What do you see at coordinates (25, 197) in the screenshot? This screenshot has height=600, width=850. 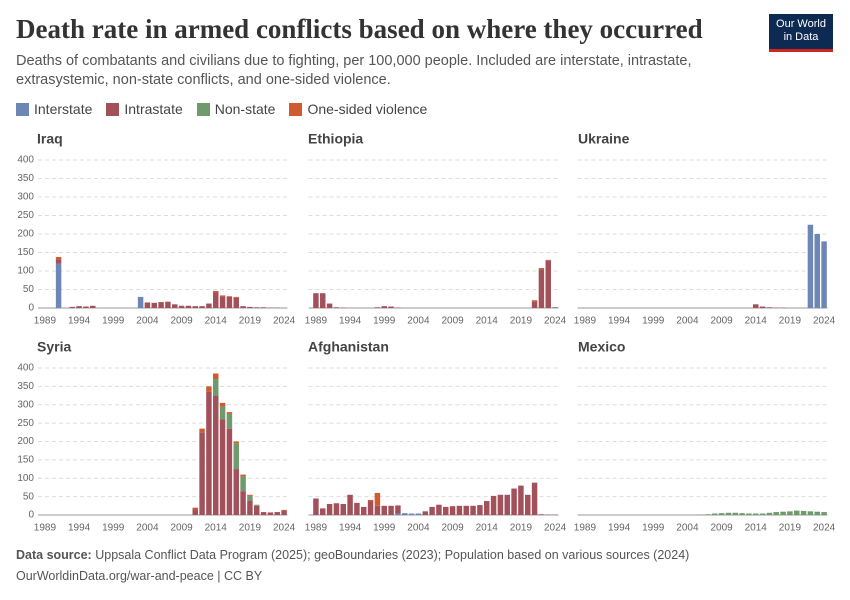 I see `y-tick-label: 300` at bounding box center [25, 197].